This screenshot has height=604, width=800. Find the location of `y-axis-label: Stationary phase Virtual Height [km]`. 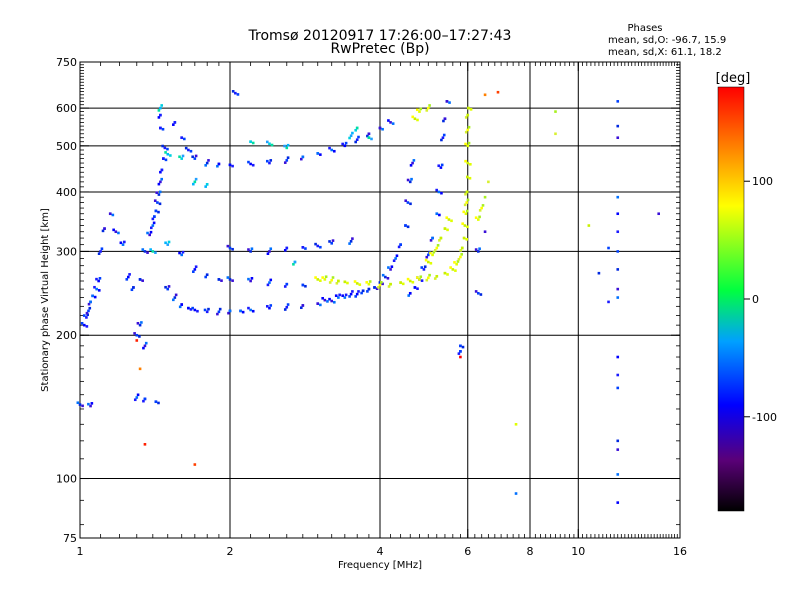

y-axis-label: Stationary phase Virtual Height [km] is located at coordinates (45, 300).